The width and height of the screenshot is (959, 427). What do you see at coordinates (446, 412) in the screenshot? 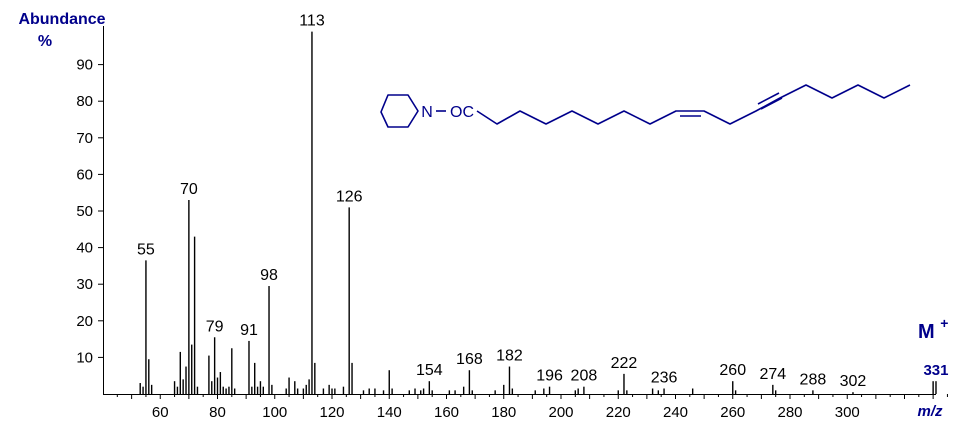
I see `x-tick-label: 160` at bounding box center [446, 412].